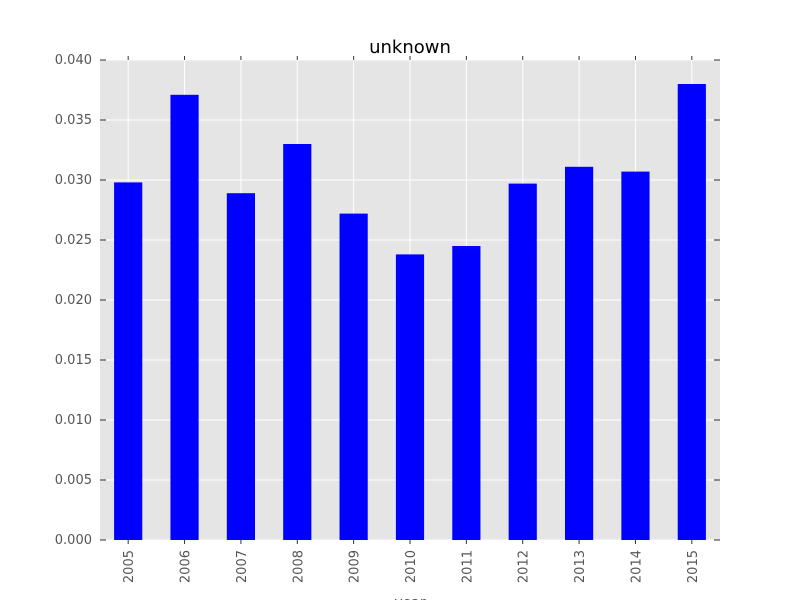 The height and width of the screenshot is (600, 800). Describe the element at coordinates (73, 60) in the screenshot. I see `y-tick-label: 0.040` at that location.